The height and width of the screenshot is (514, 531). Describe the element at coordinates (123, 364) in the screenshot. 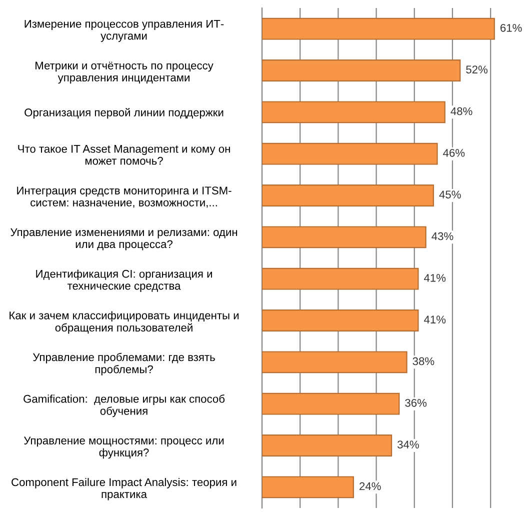

I see `y-tick-label: Управление проблемами: где взять проблемы?` at that location.